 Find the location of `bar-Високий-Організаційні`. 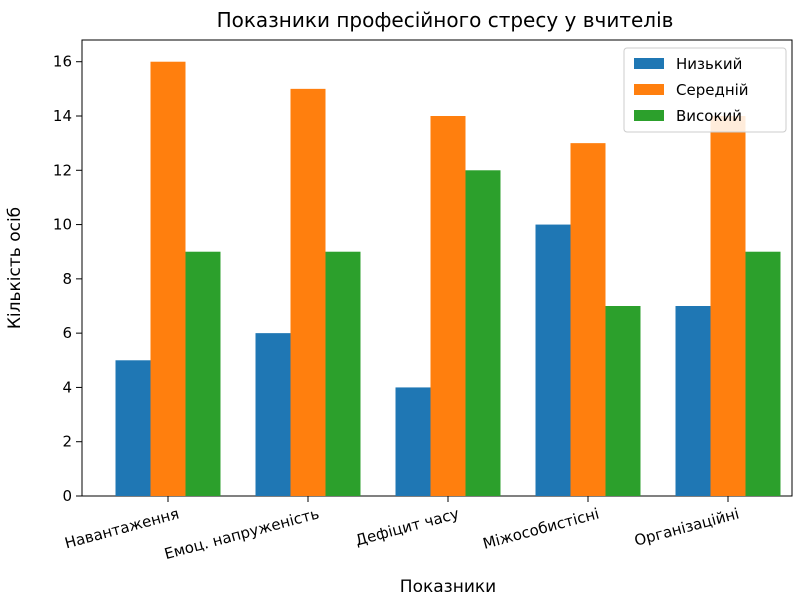

bar-Високий-Організаційні is located at coordinates (763, 373).